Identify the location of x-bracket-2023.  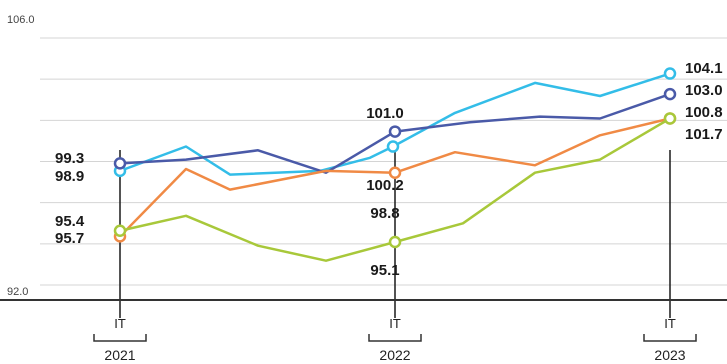
(670, 338).